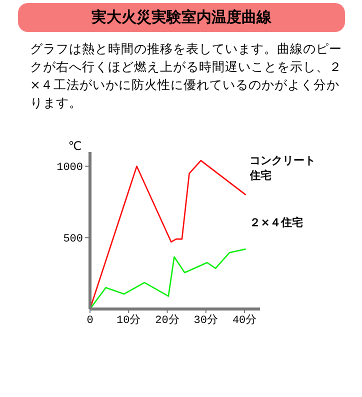 The image size is (362, 397). I want to click on x-tick-label: 40分, so click(244, 320).